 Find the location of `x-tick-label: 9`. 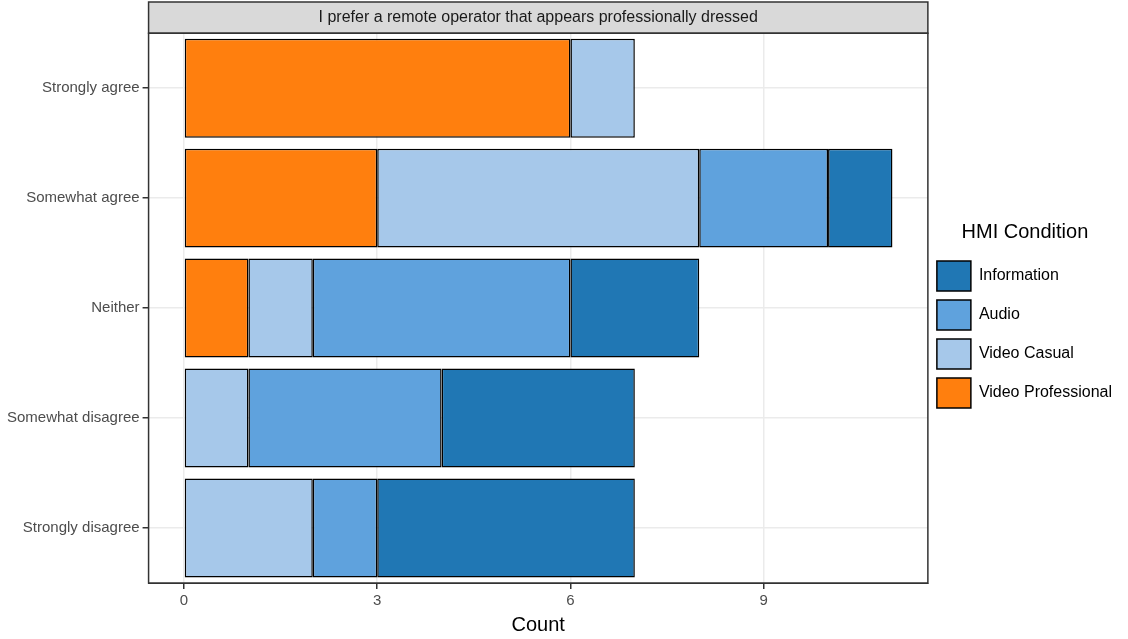

x-tick-label: 9 is located at coordinates (763, 600).